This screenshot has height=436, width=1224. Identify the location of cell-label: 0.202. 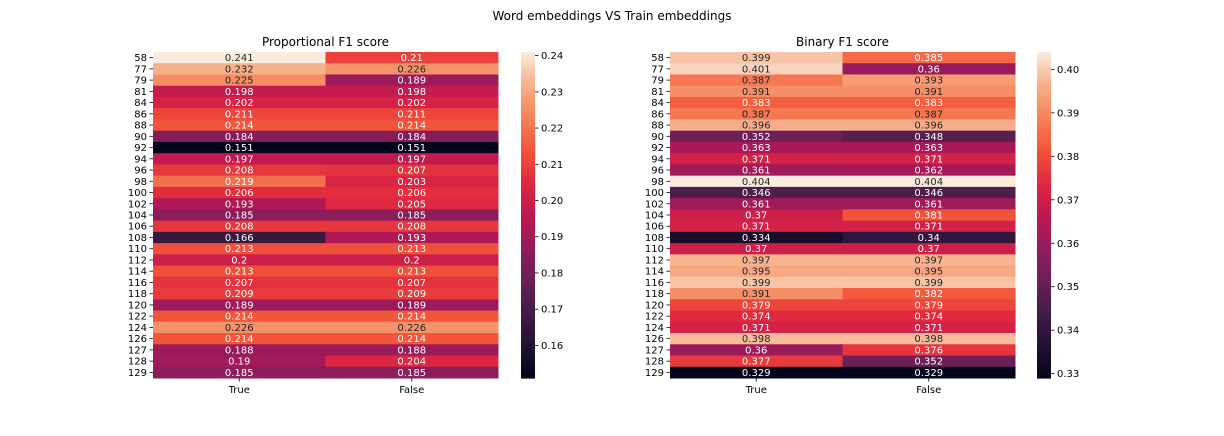
(411, 103).